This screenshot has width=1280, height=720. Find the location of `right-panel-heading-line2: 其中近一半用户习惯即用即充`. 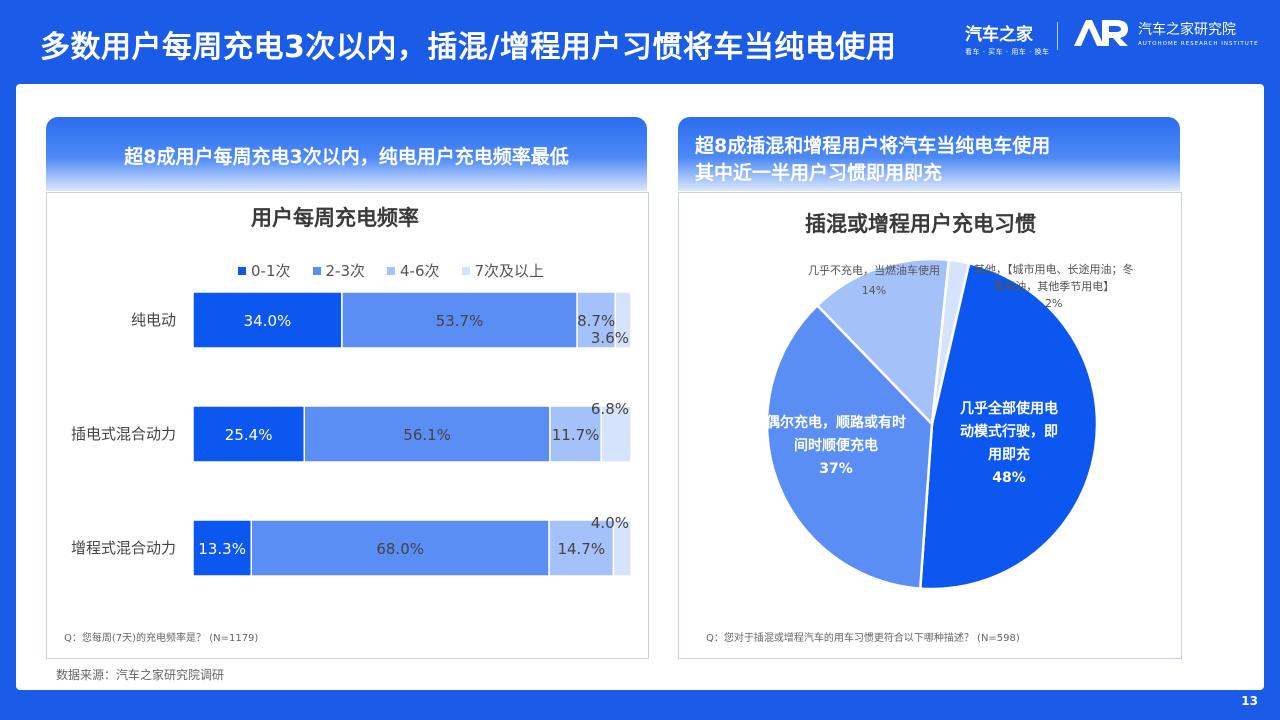

right-panel-heading-line2: 其中近一半用户习惯即用即充 is located at coordinates (819, 173).